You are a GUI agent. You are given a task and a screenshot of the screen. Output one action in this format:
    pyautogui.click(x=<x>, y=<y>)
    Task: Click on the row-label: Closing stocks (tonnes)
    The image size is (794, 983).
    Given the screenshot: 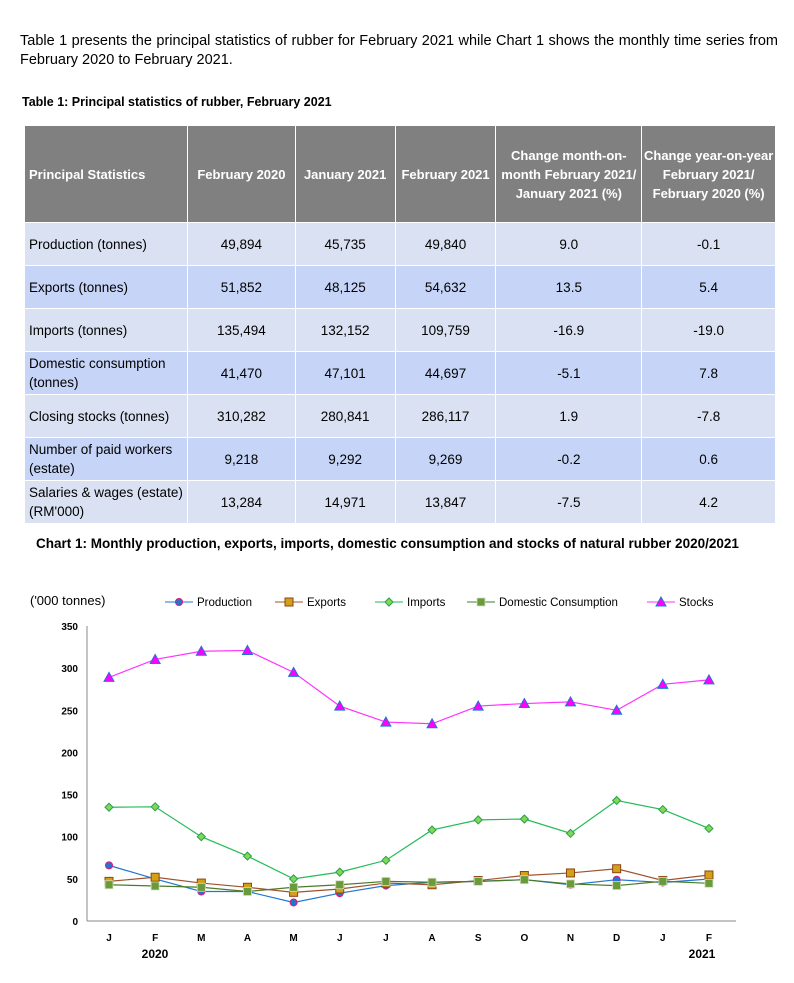 What is the action you would take?
    pyautogui.click(x=106, y=416)
    